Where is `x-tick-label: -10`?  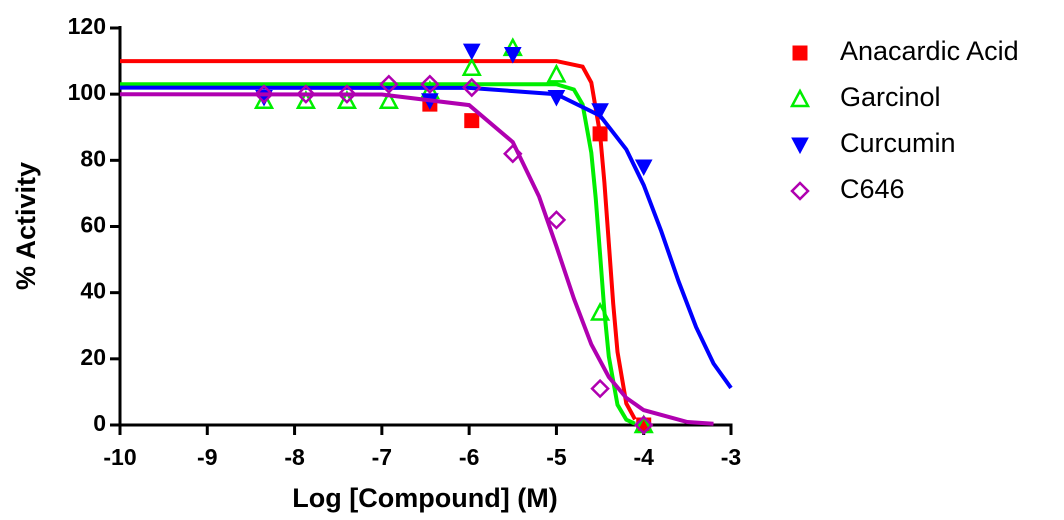 x-tick-label: -10 is located at coordinates (119, 457).